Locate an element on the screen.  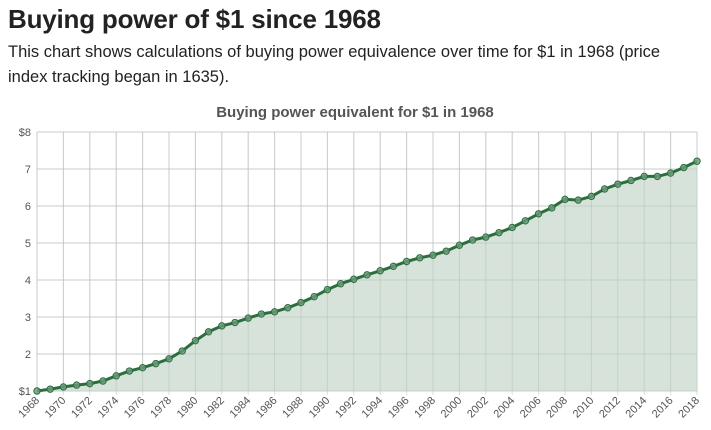
x-tick-label: 2006 is located at coordinates (531, 408).